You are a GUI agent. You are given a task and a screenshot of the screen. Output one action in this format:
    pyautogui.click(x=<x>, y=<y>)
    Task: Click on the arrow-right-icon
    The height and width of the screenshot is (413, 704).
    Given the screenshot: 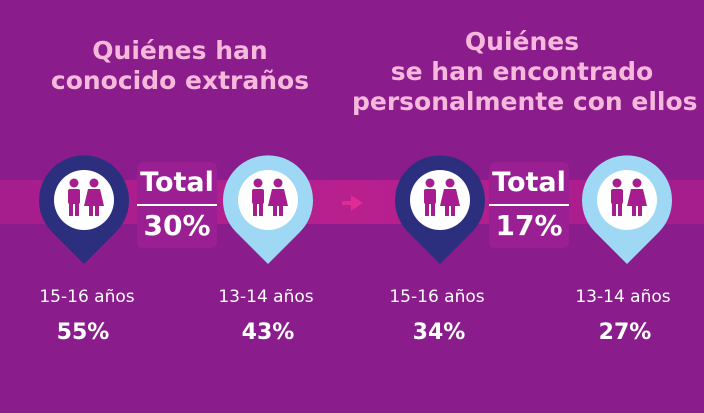 What is the action you would take?
    pyautogui.click(x=353, y=205)
    